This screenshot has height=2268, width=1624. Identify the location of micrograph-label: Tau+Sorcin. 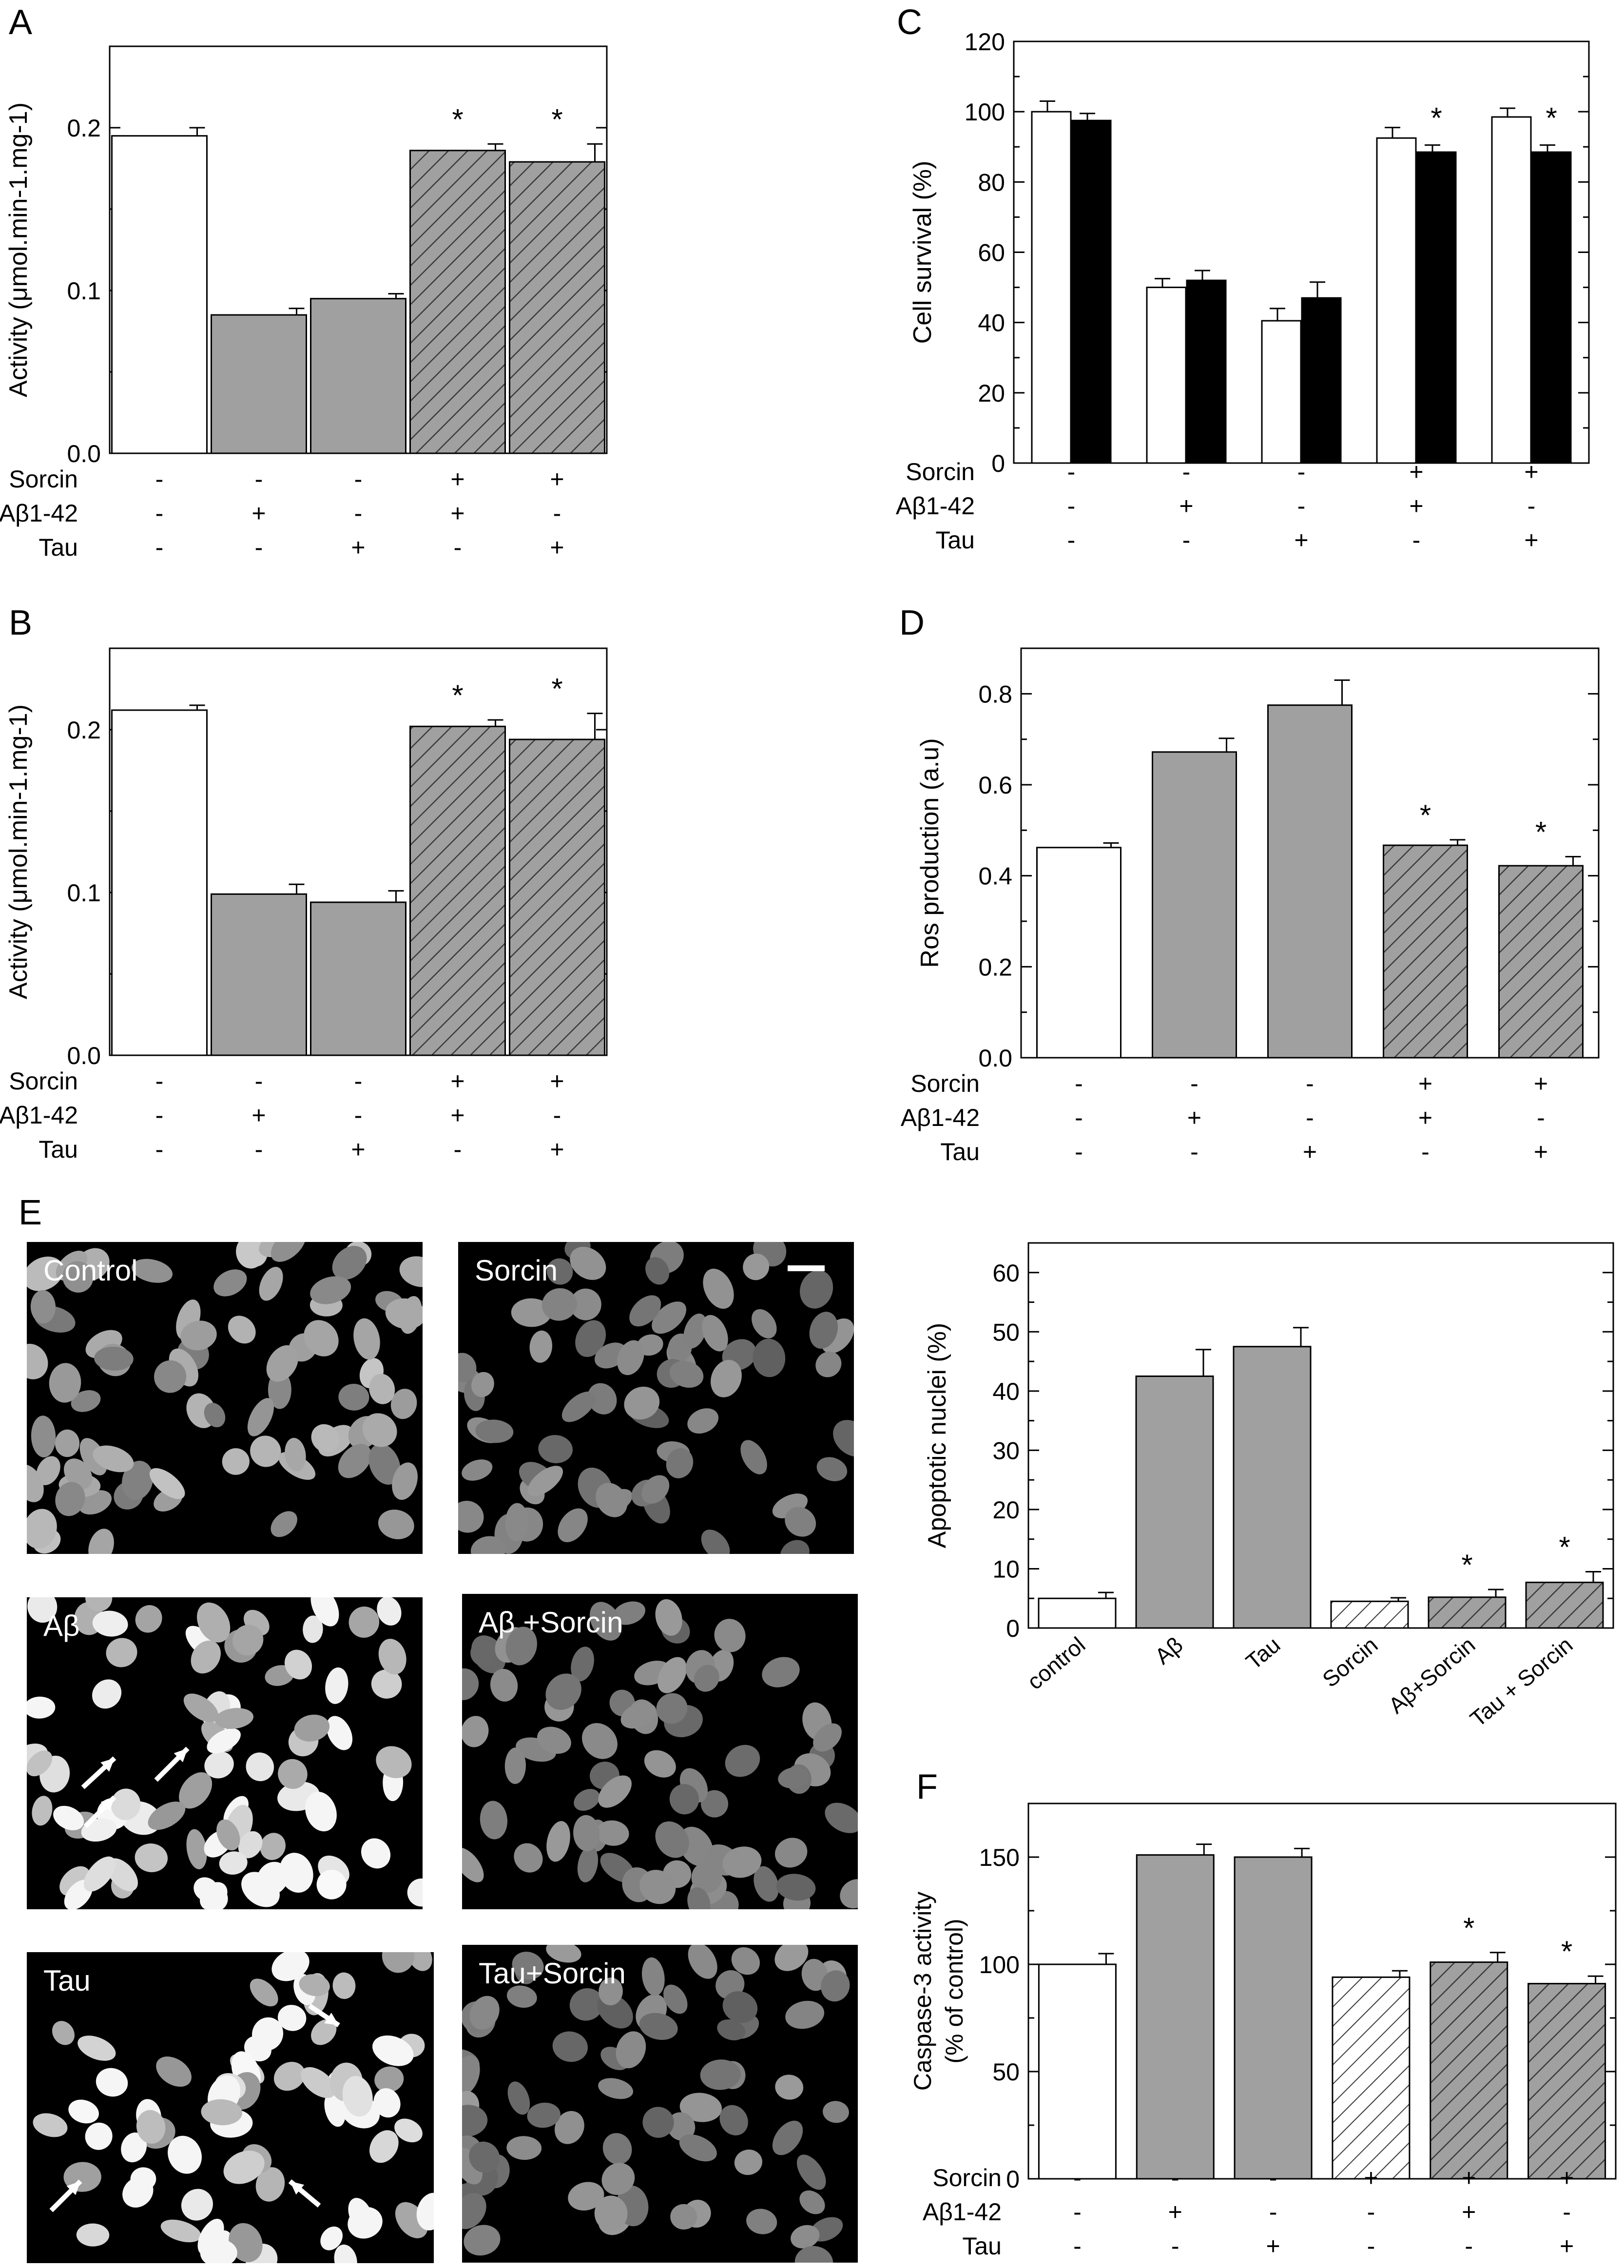
(553, 1973).